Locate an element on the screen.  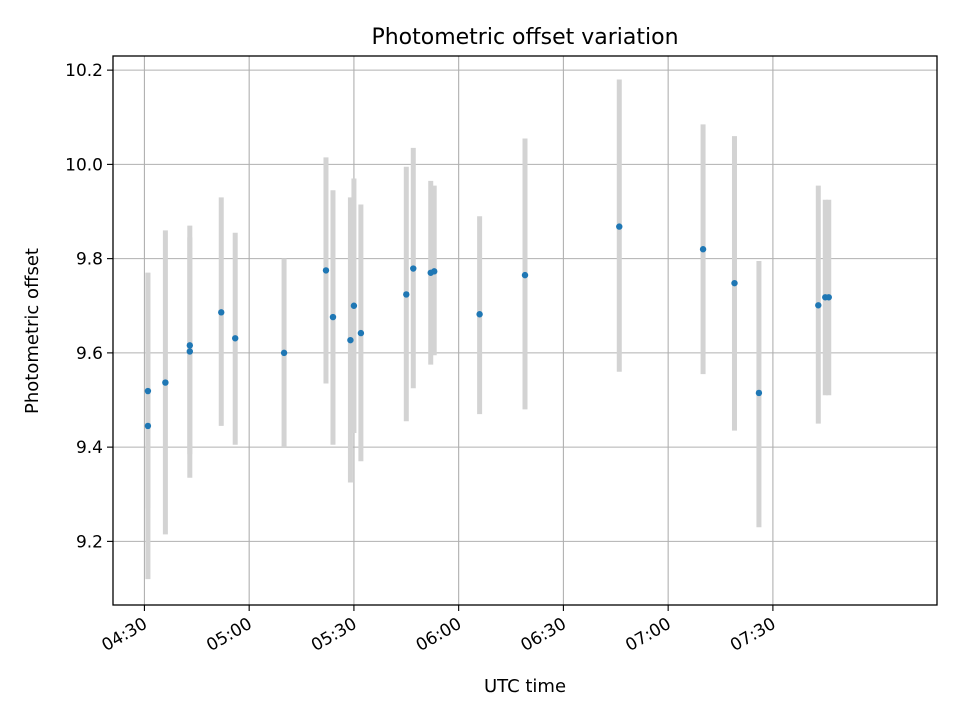
y-tick-label: 10.0 is located at coordinates (84, 165).